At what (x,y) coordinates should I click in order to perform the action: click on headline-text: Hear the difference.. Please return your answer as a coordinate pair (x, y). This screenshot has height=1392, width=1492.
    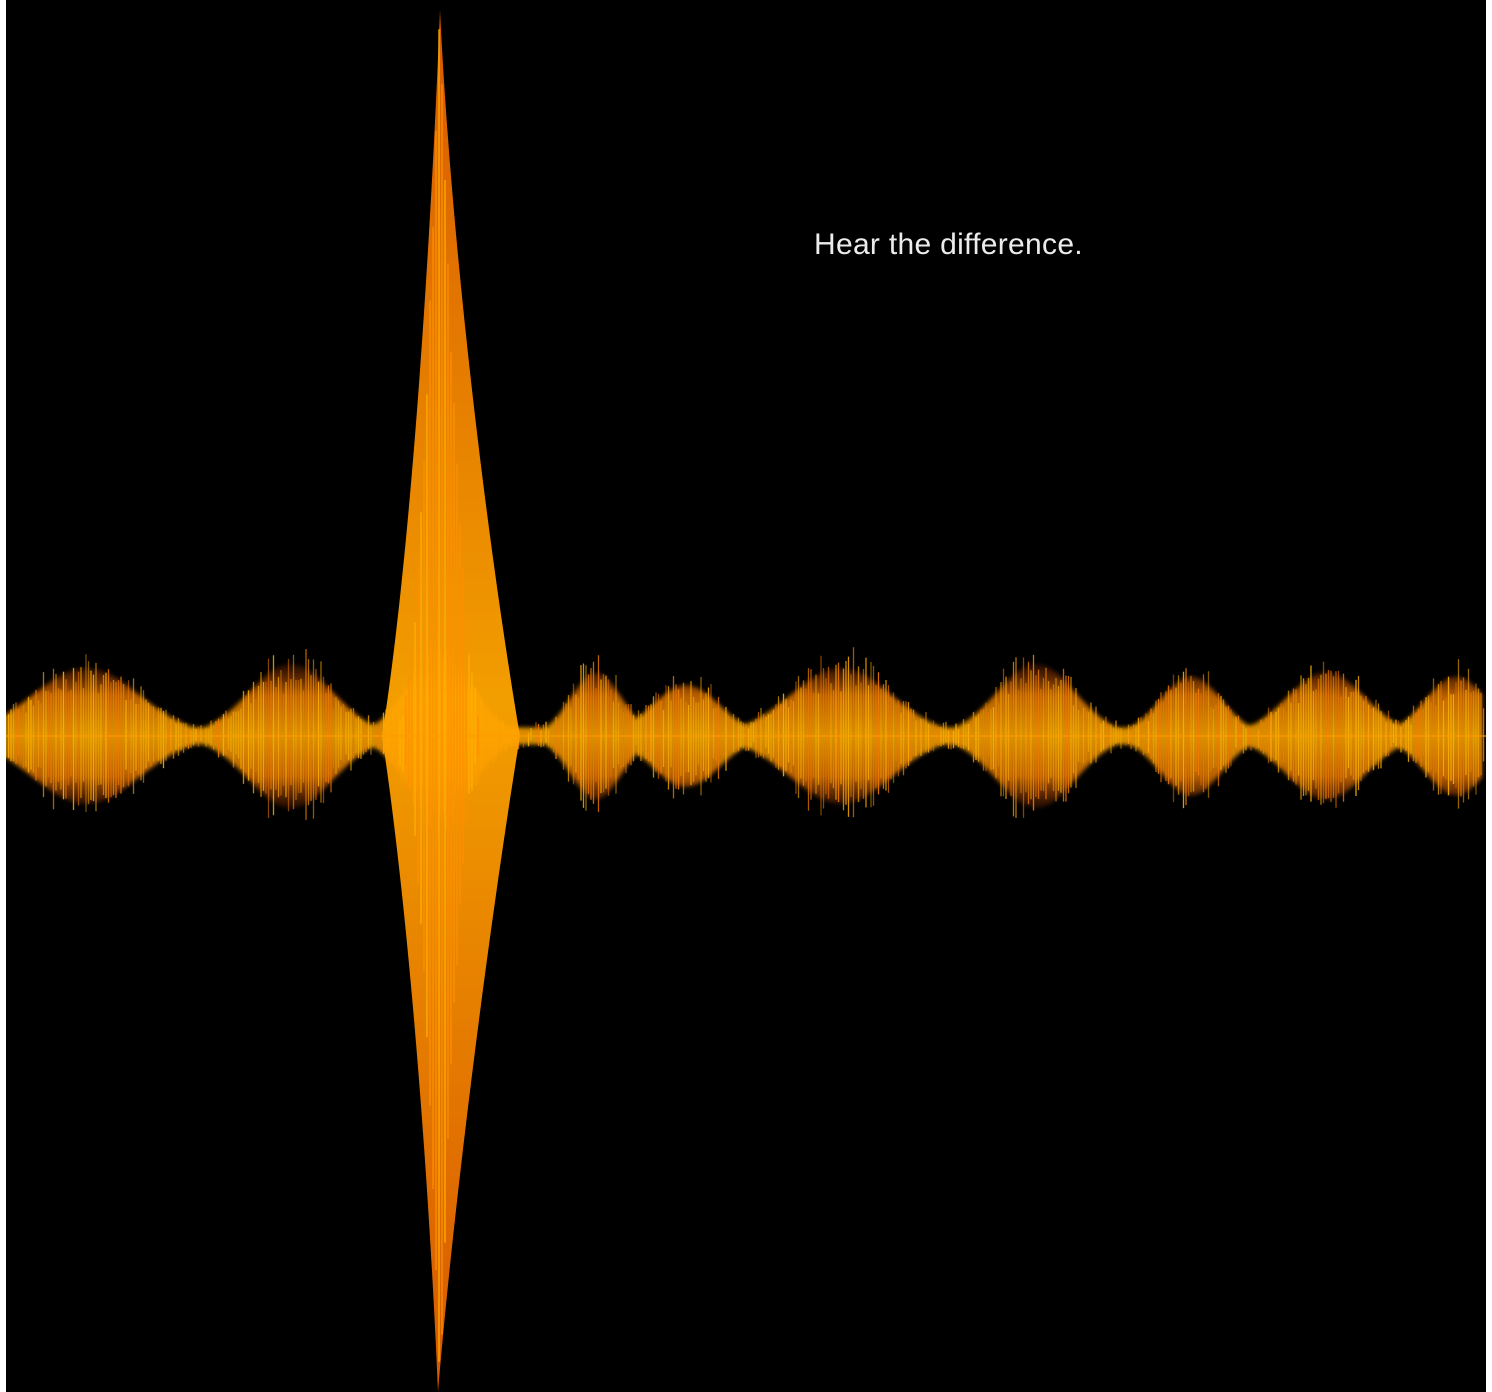
    Looking at the image, I should click on (948, 244).